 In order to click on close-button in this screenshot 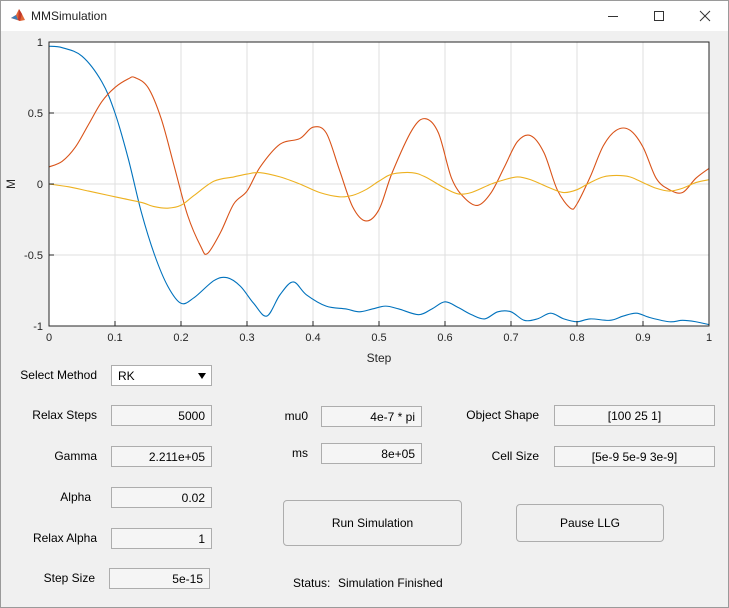, I will do `click(705, 16)`.